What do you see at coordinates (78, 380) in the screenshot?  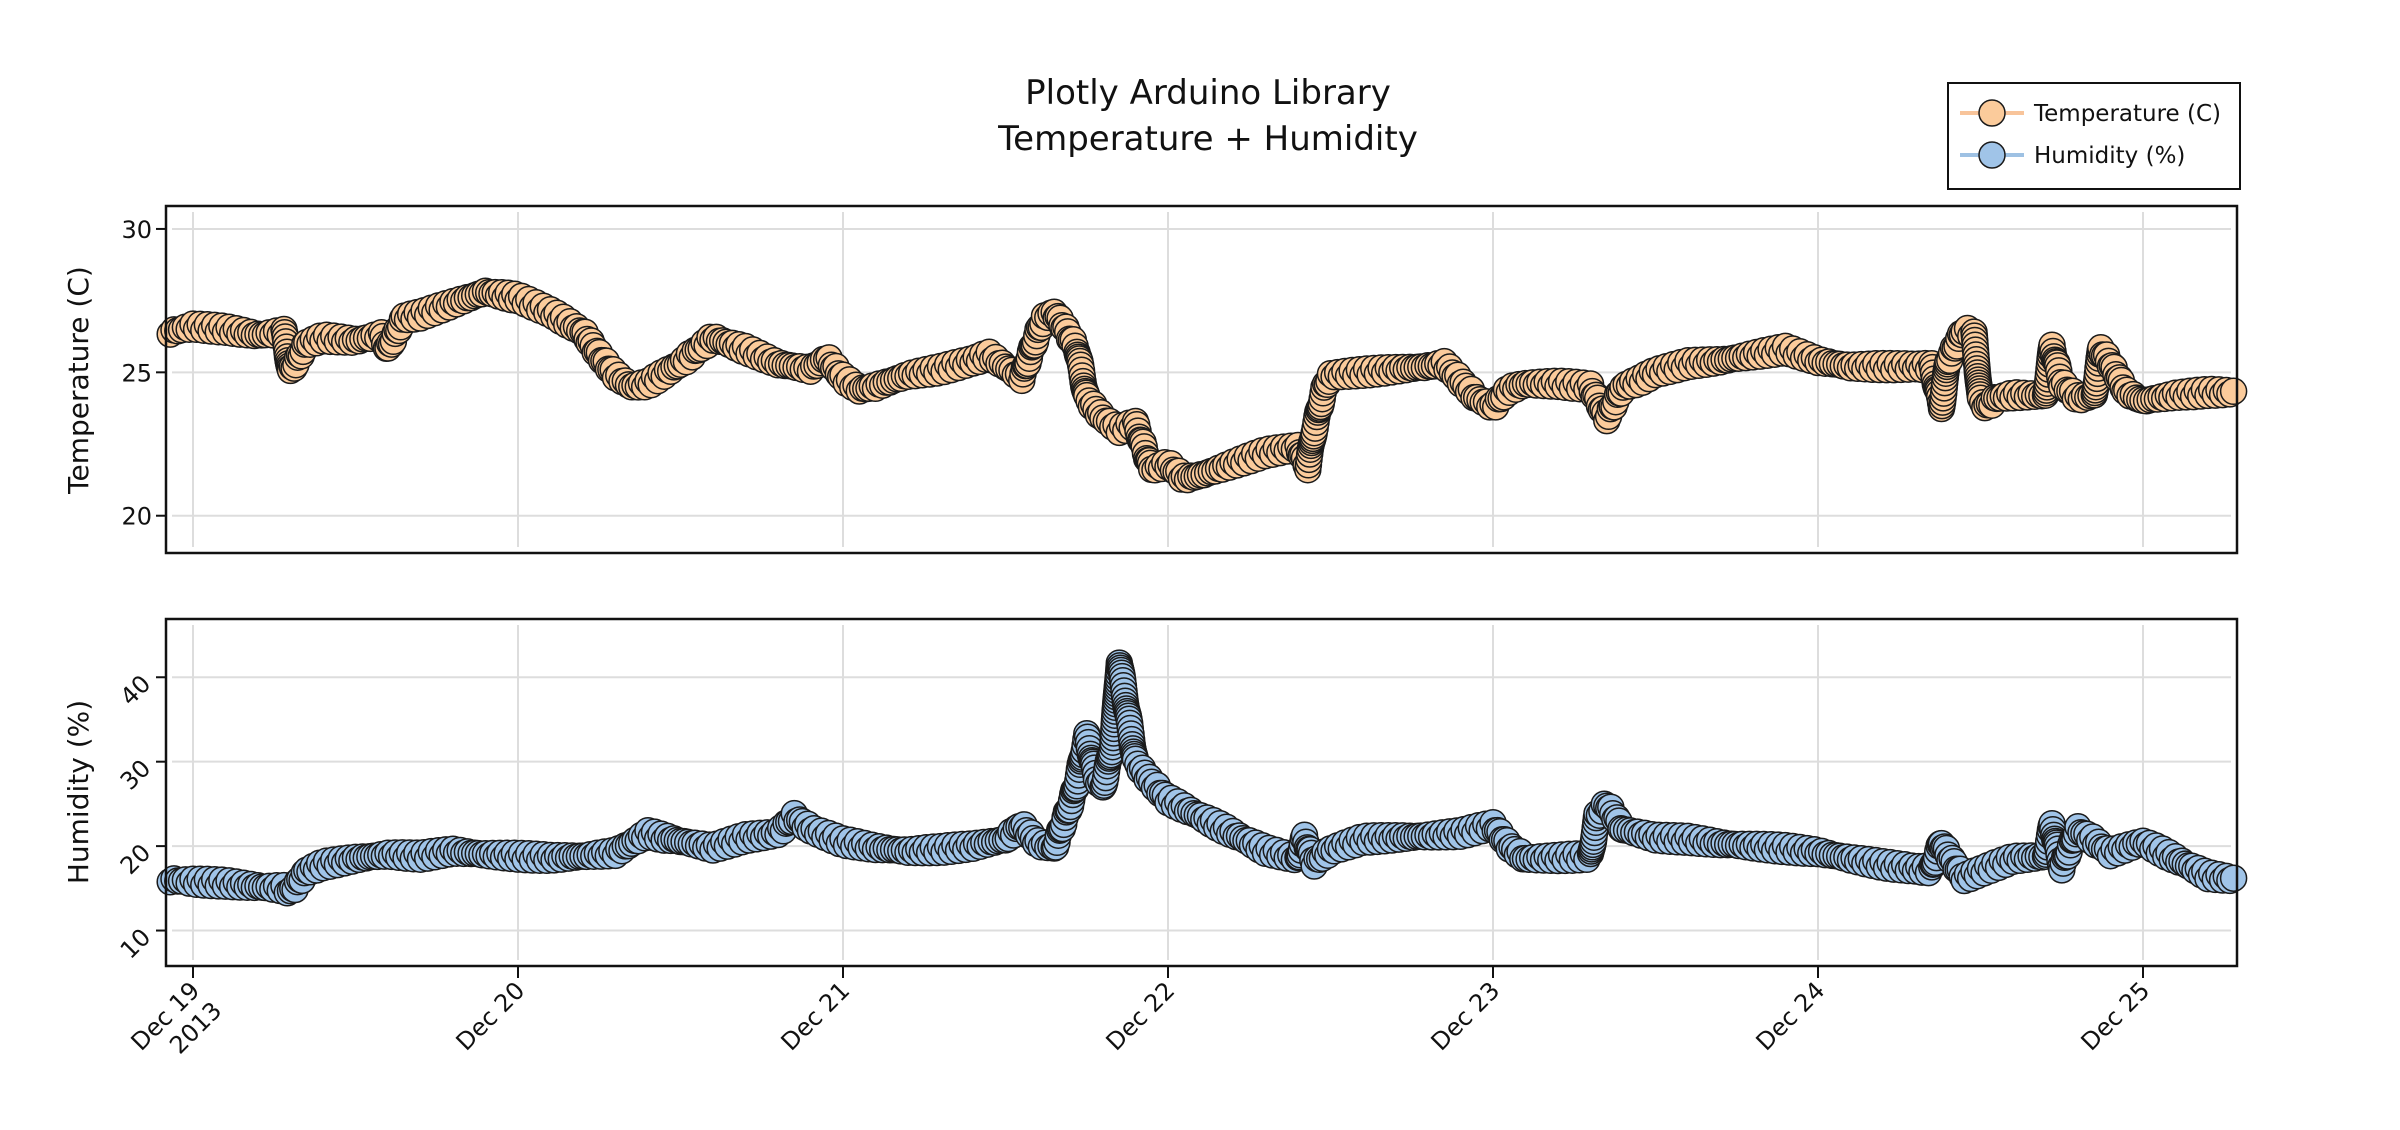 I see `temperature-axis-title: Temperature (C)` at bounding box center [78, 380].